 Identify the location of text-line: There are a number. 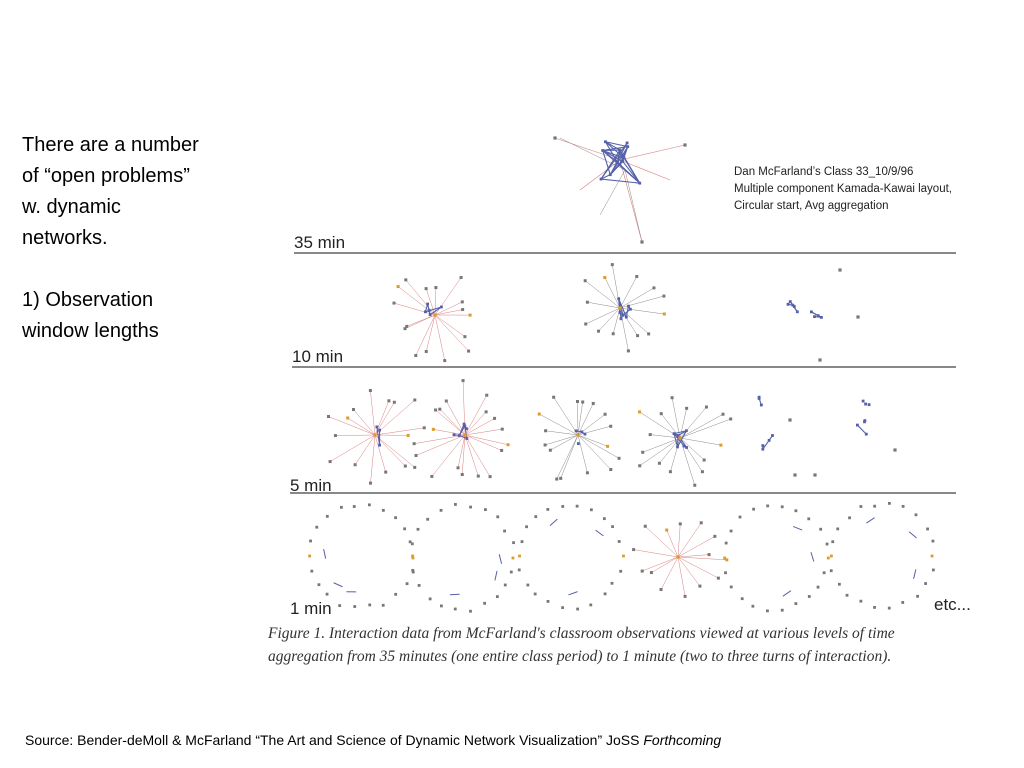
(110, 145).